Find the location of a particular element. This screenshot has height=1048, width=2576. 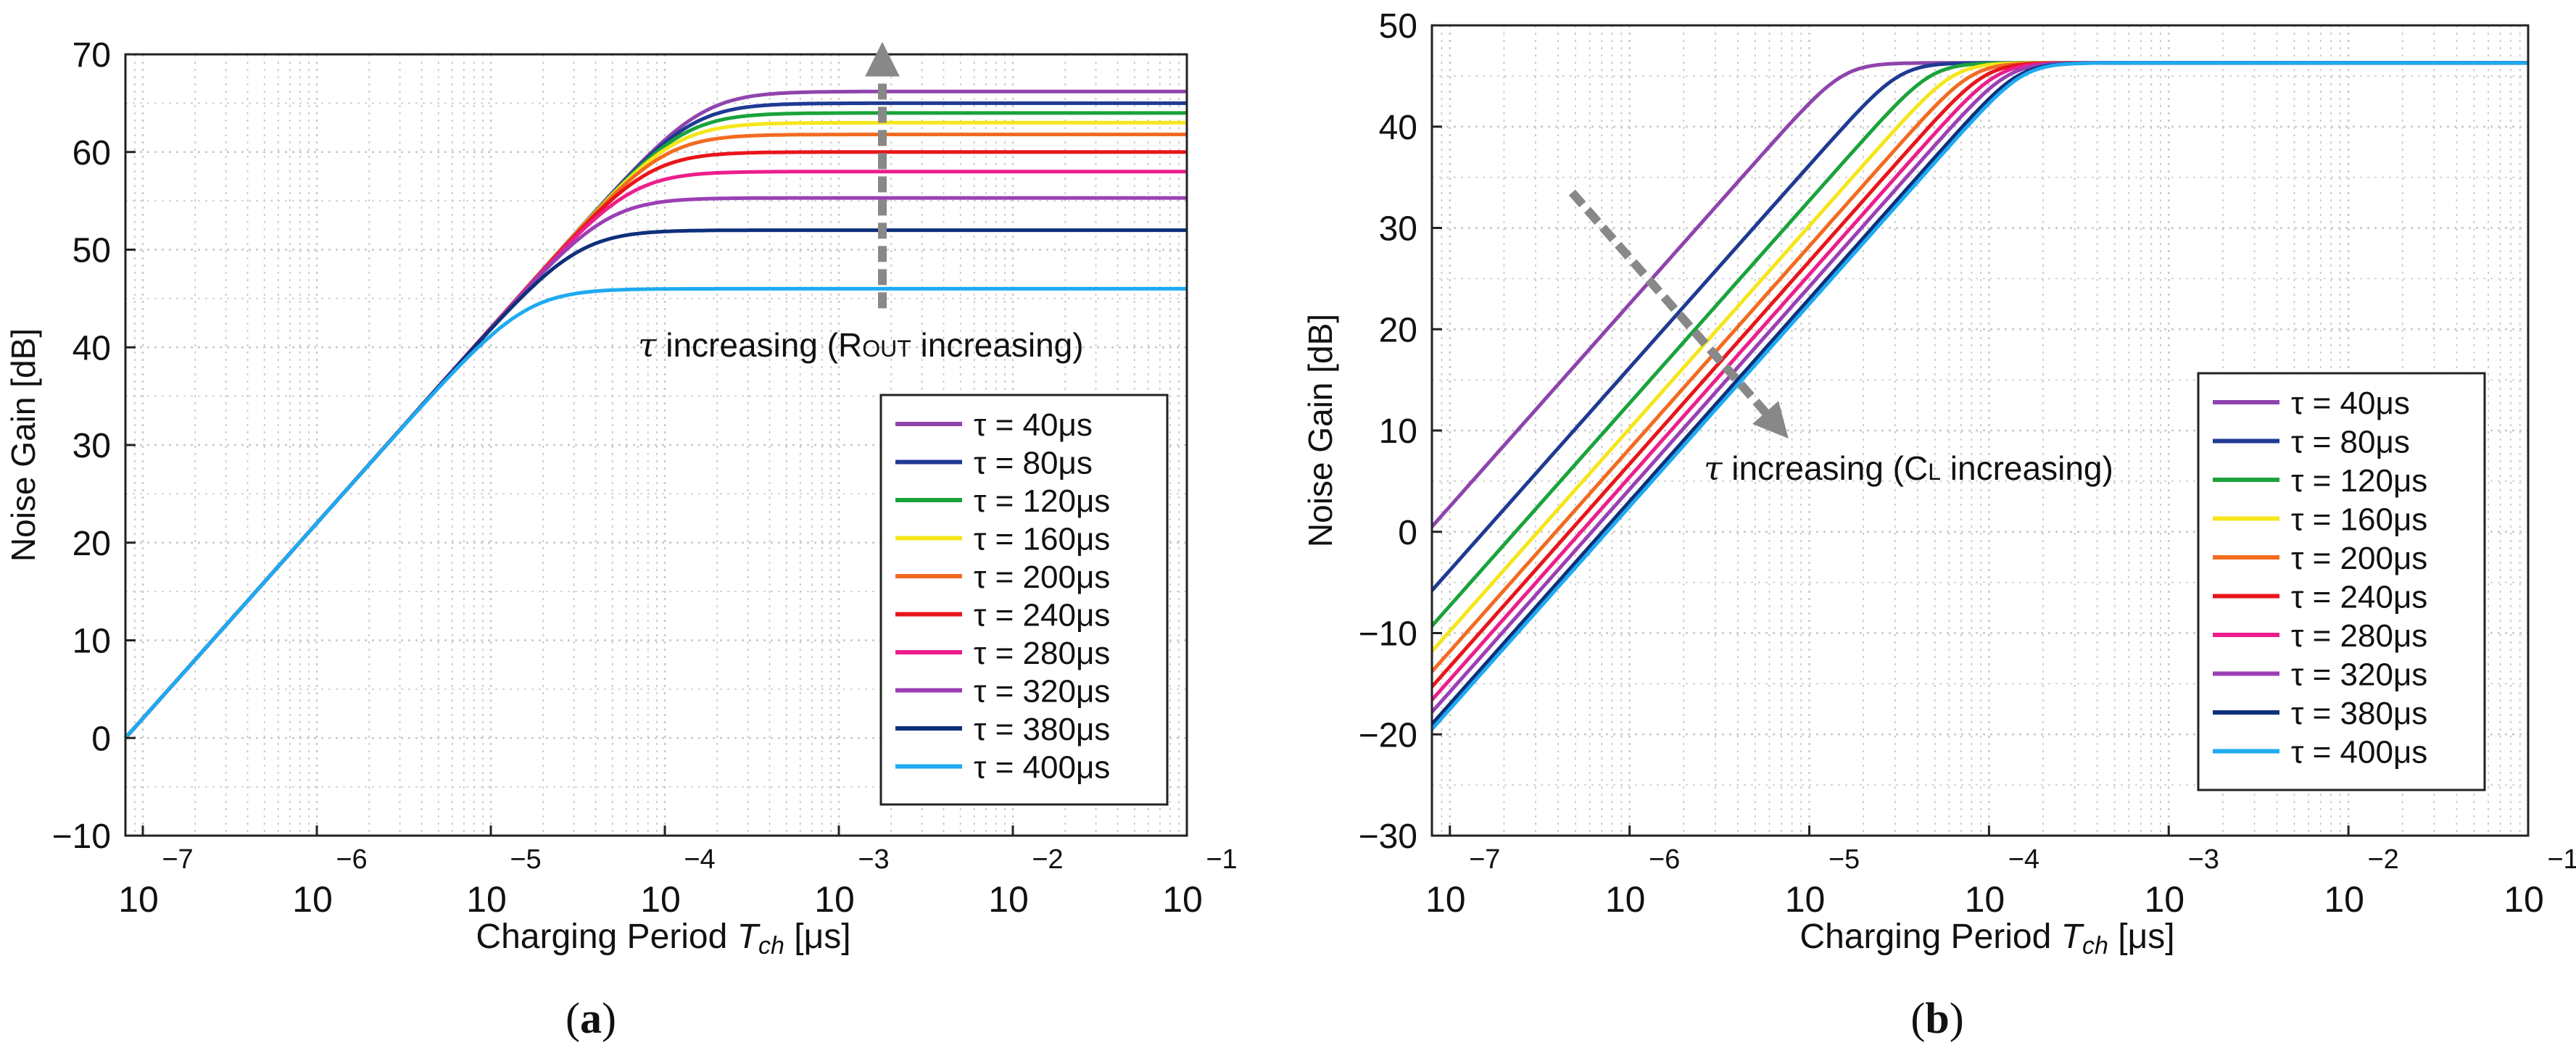

trend-annotation: τ increasing (CL increasing) is located at coordinates (1908, 468).